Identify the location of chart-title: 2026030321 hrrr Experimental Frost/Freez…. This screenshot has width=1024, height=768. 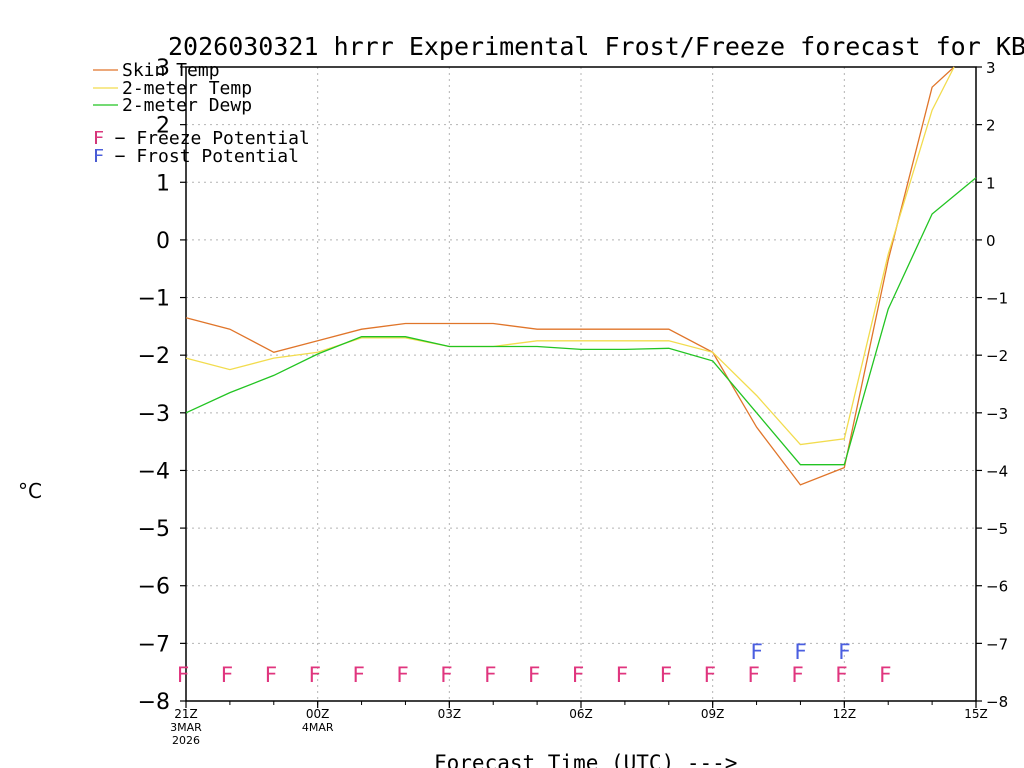
(596, 46).